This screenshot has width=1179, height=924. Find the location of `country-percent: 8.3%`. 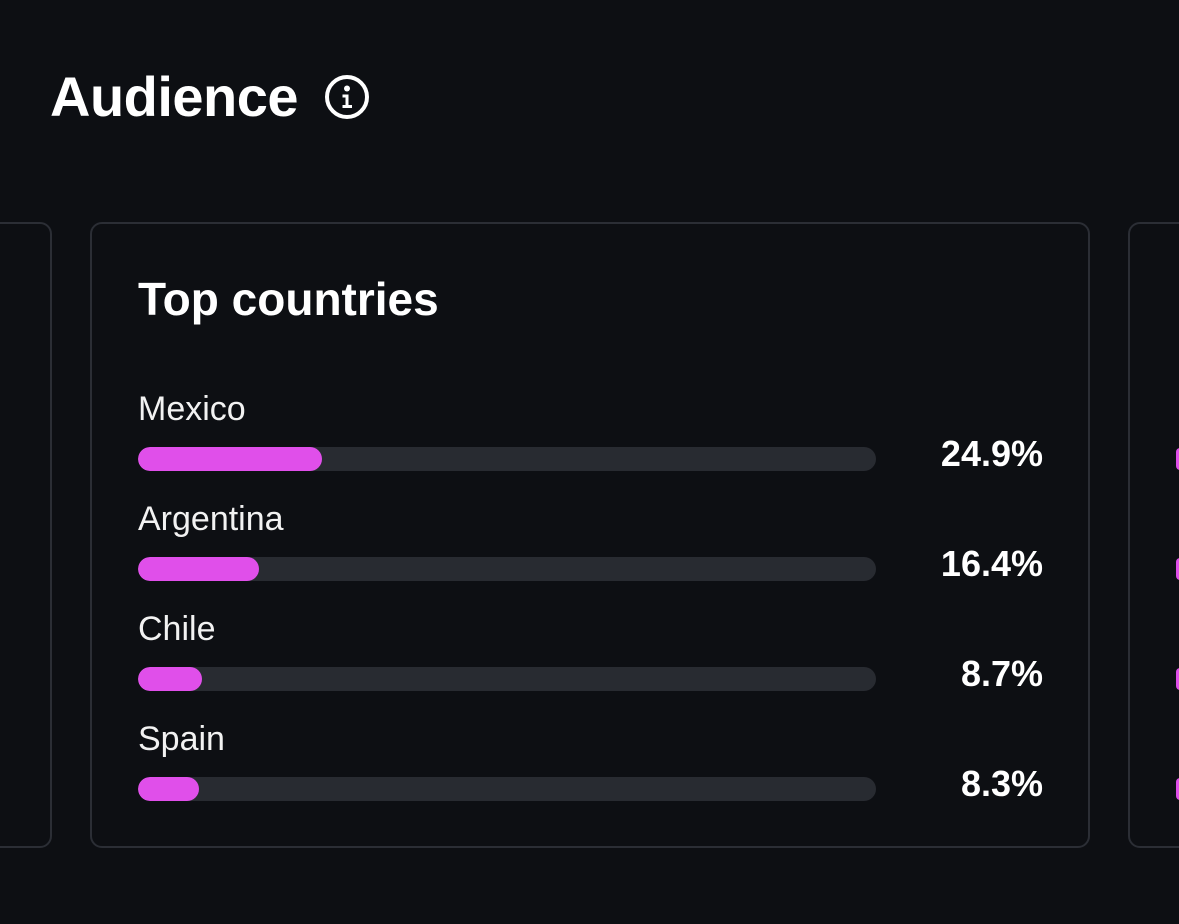

country-percent: 8.3% is located at coordinates (1001, 783).